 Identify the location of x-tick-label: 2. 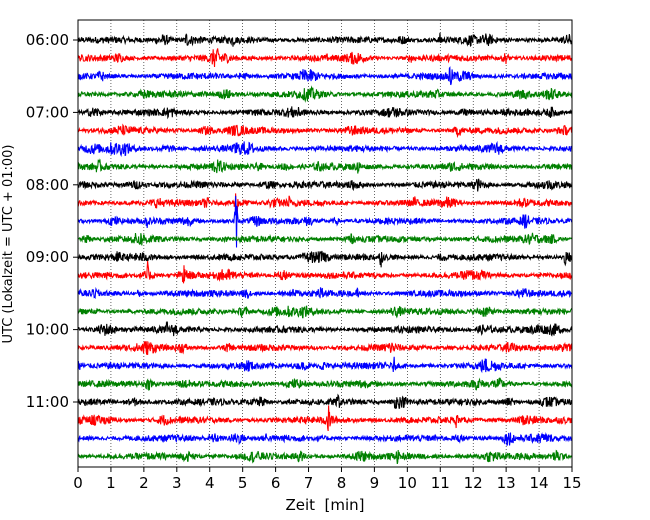
(144, 483).